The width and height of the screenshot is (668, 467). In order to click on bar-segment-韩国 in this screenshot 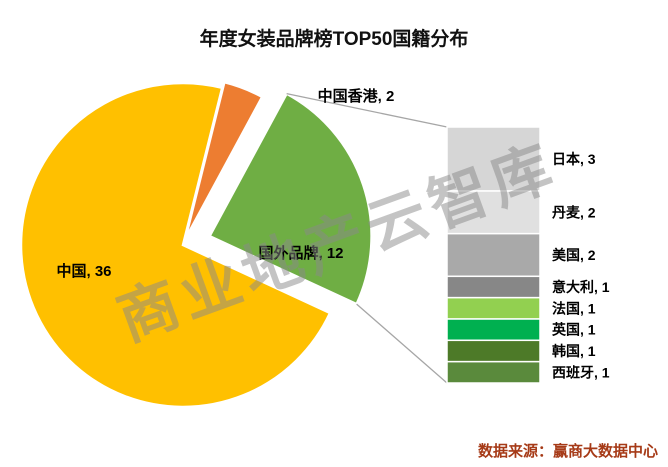, I will do `click(493, 351)`.